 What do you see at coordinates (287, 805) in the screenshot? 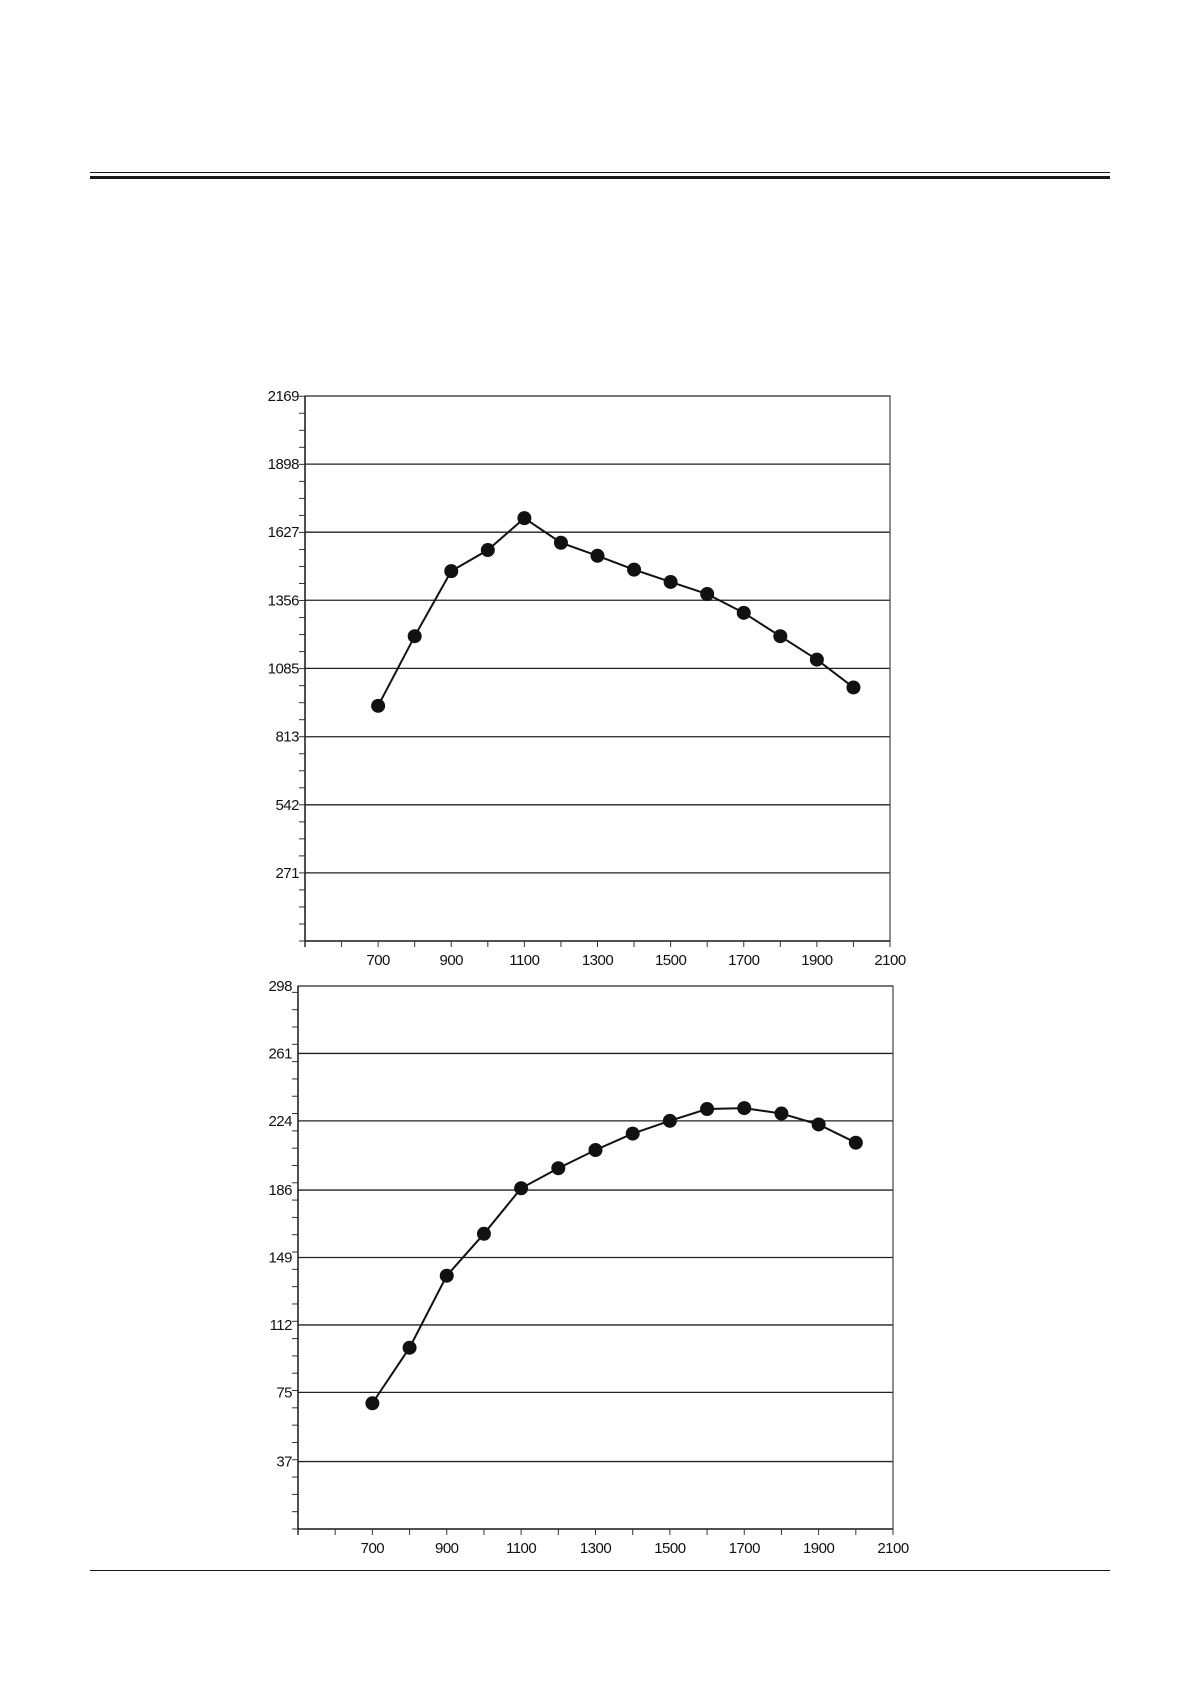
I see `y-tick-label: 542` at bounding box center [287, 805].